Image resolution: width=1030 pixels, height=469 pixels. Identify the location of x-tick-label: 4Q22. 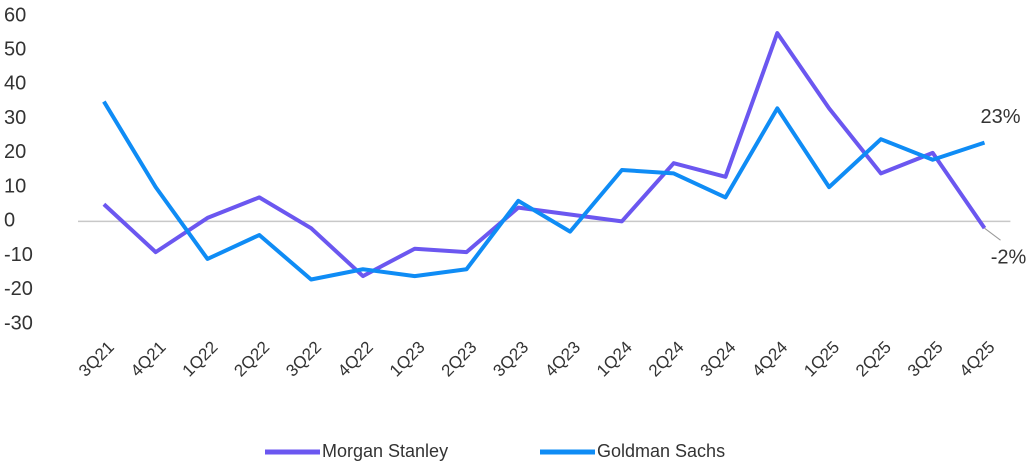
(355, 359).